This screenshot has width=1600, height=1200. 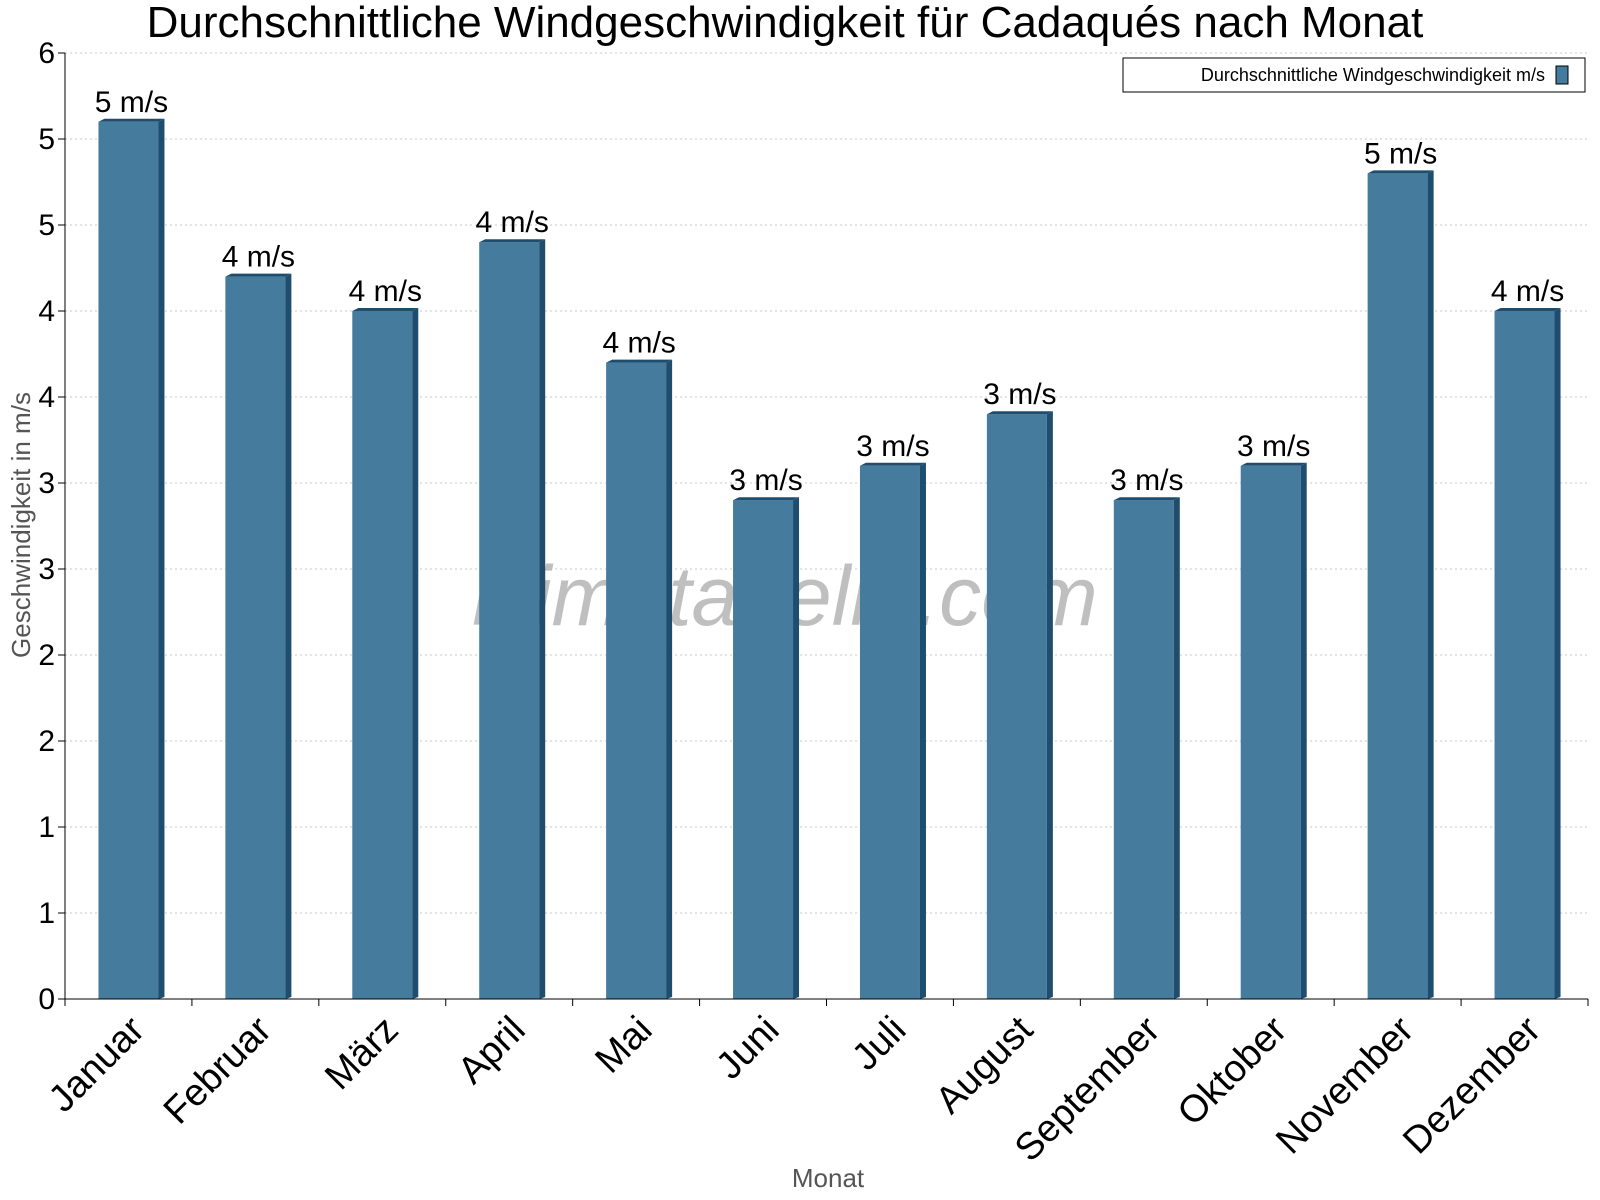 I want to click on x-tick-label: Oktober, so click(x=1233, y=1071).